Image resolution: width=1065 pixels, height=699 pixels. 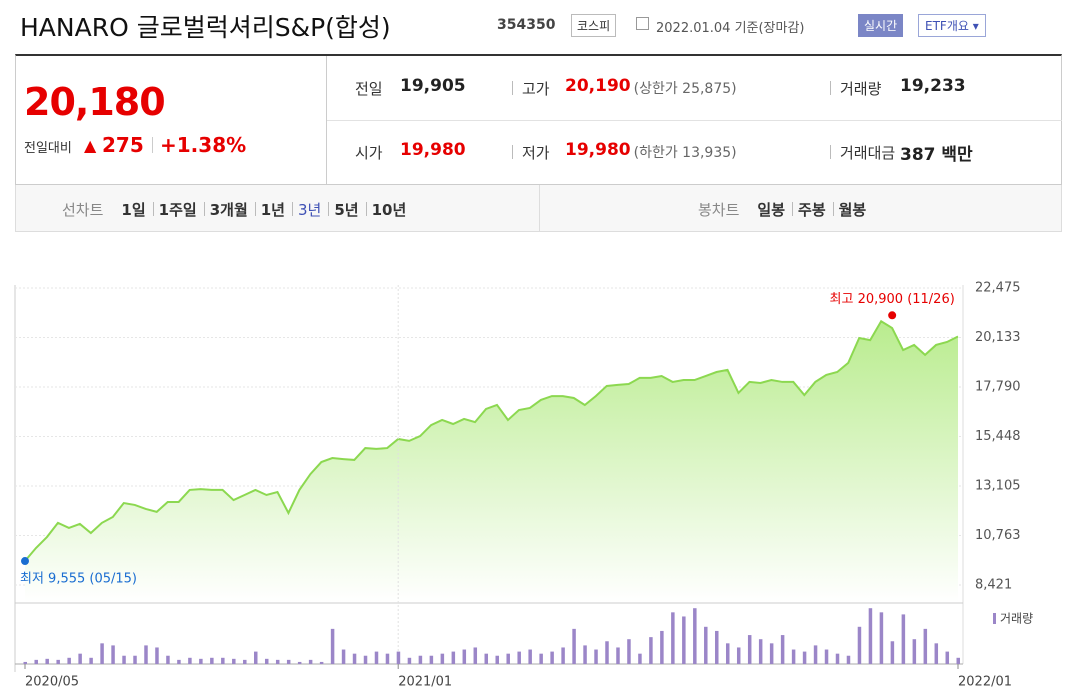 What do you see at coordinates (123, 145) in the screenshot?
I see `change: 275` at bounding box center [123, 145].